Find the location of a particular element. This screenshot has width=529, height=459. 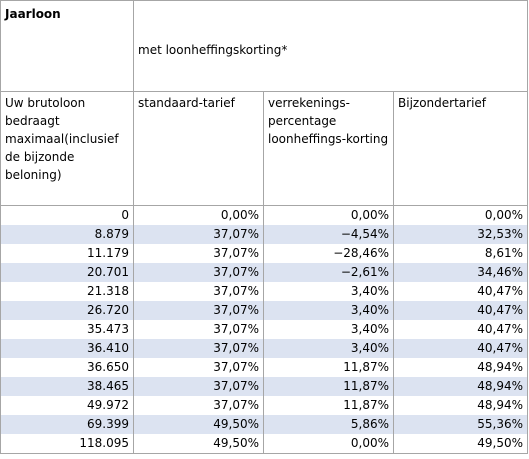

cell: −2,61% is located at coordinates (328, 272).